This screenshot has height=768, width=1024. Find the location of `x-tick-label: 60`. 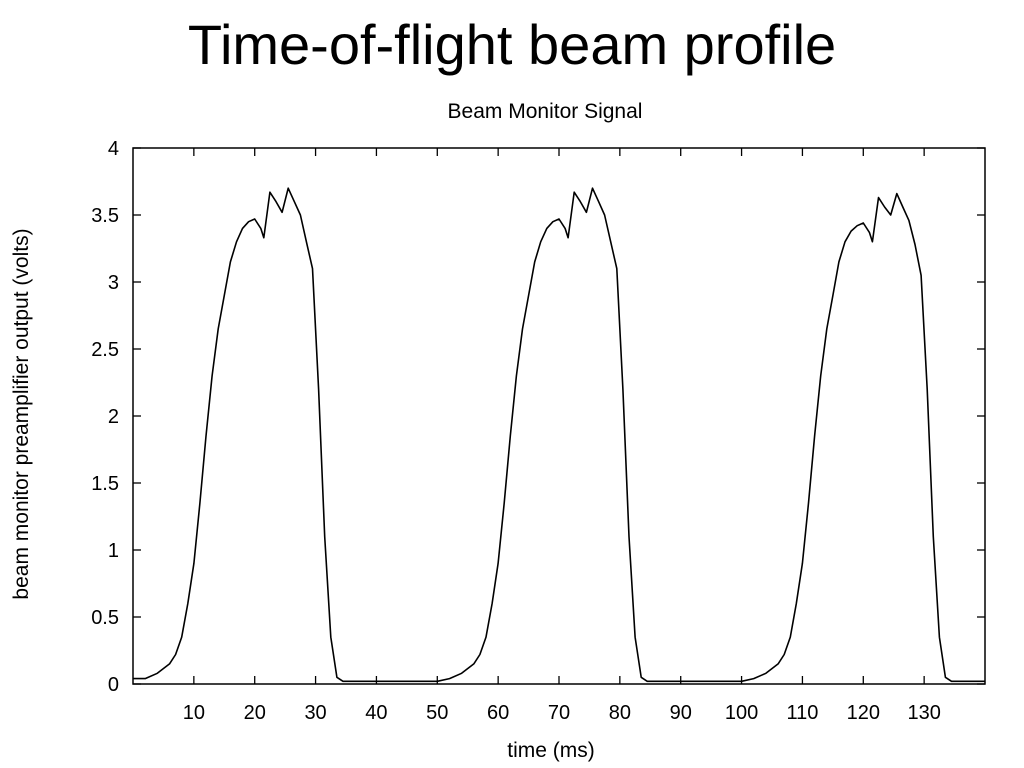

x-tick-label: 60 is located at coordinates (498, 713).